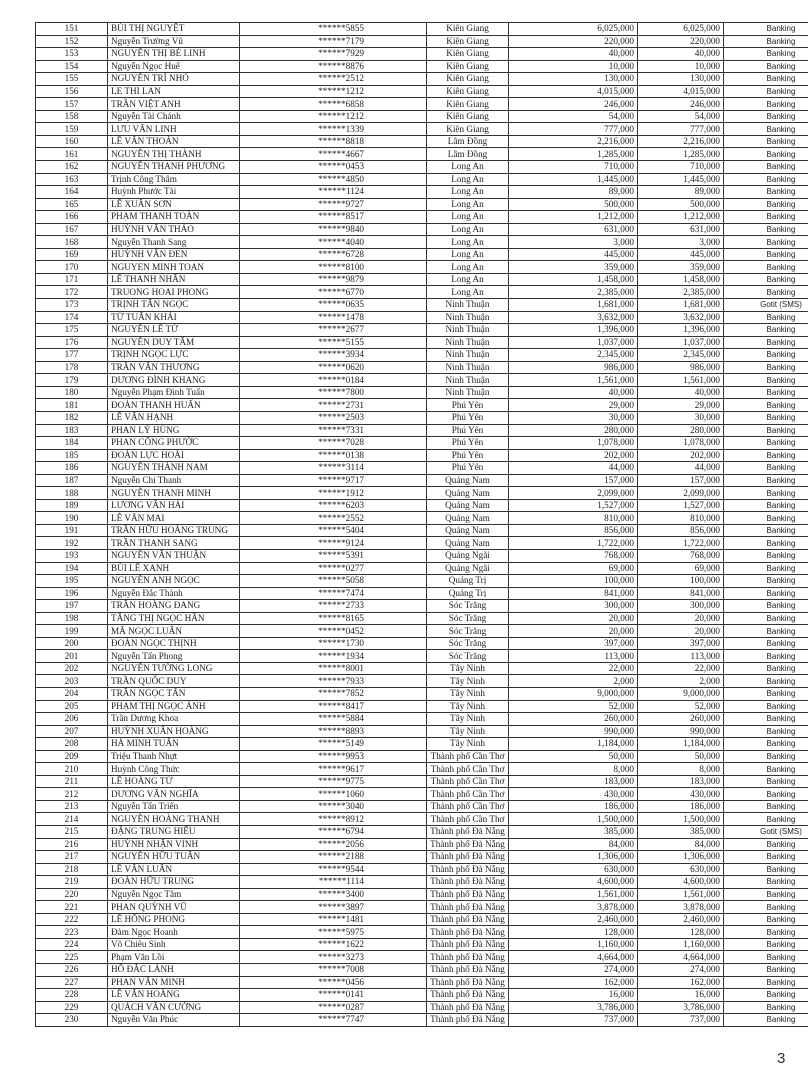 This screenshot has height=1080, width=808. What do you see at coordinates (680, 907) in the screenshot?
I see `paid-amount-cell: 3,878,000` at bounding box center [680, 907].